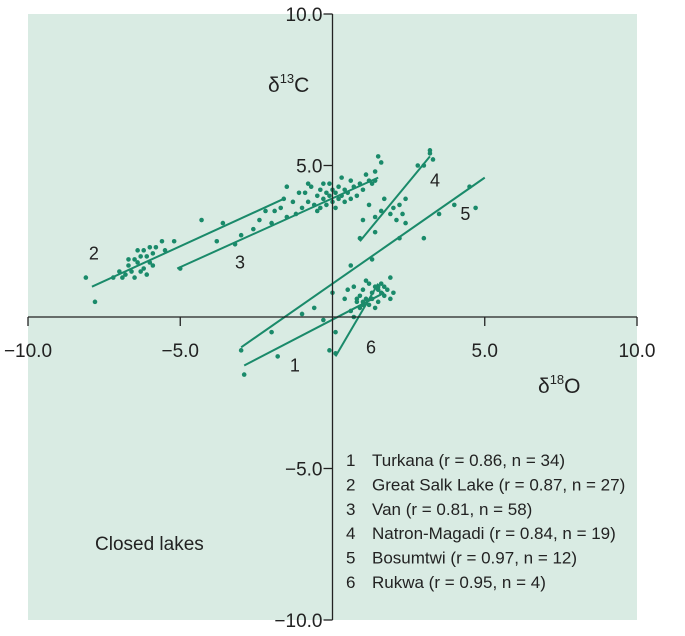 Image resolution: width=685 pixels, height=636 pixels. What do you see at coordinates (350, 509) in the screenshot?
I see `legend-number-van: 3` at bounding box center [350, 509].